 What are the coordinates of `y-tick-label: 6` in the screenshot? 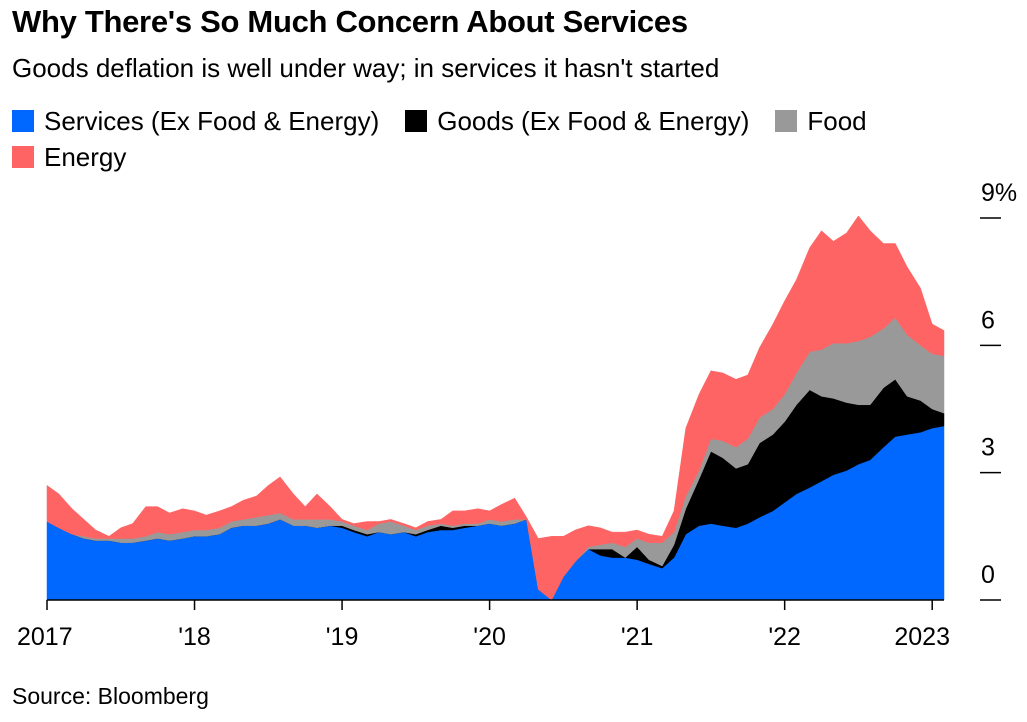 It's located at (988, 320).